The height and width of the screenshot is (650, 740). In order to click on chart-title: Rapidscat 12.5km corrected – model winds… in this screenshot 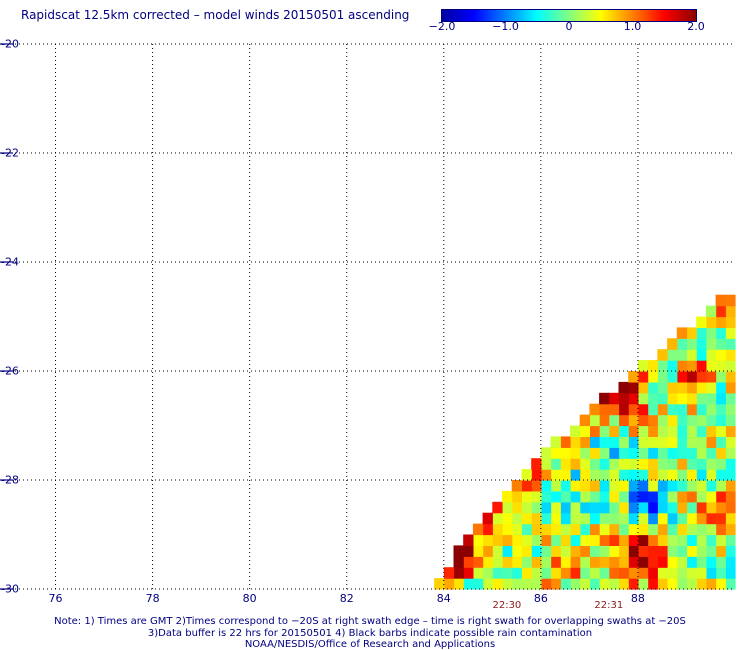, I will do `click(215, 15)`.